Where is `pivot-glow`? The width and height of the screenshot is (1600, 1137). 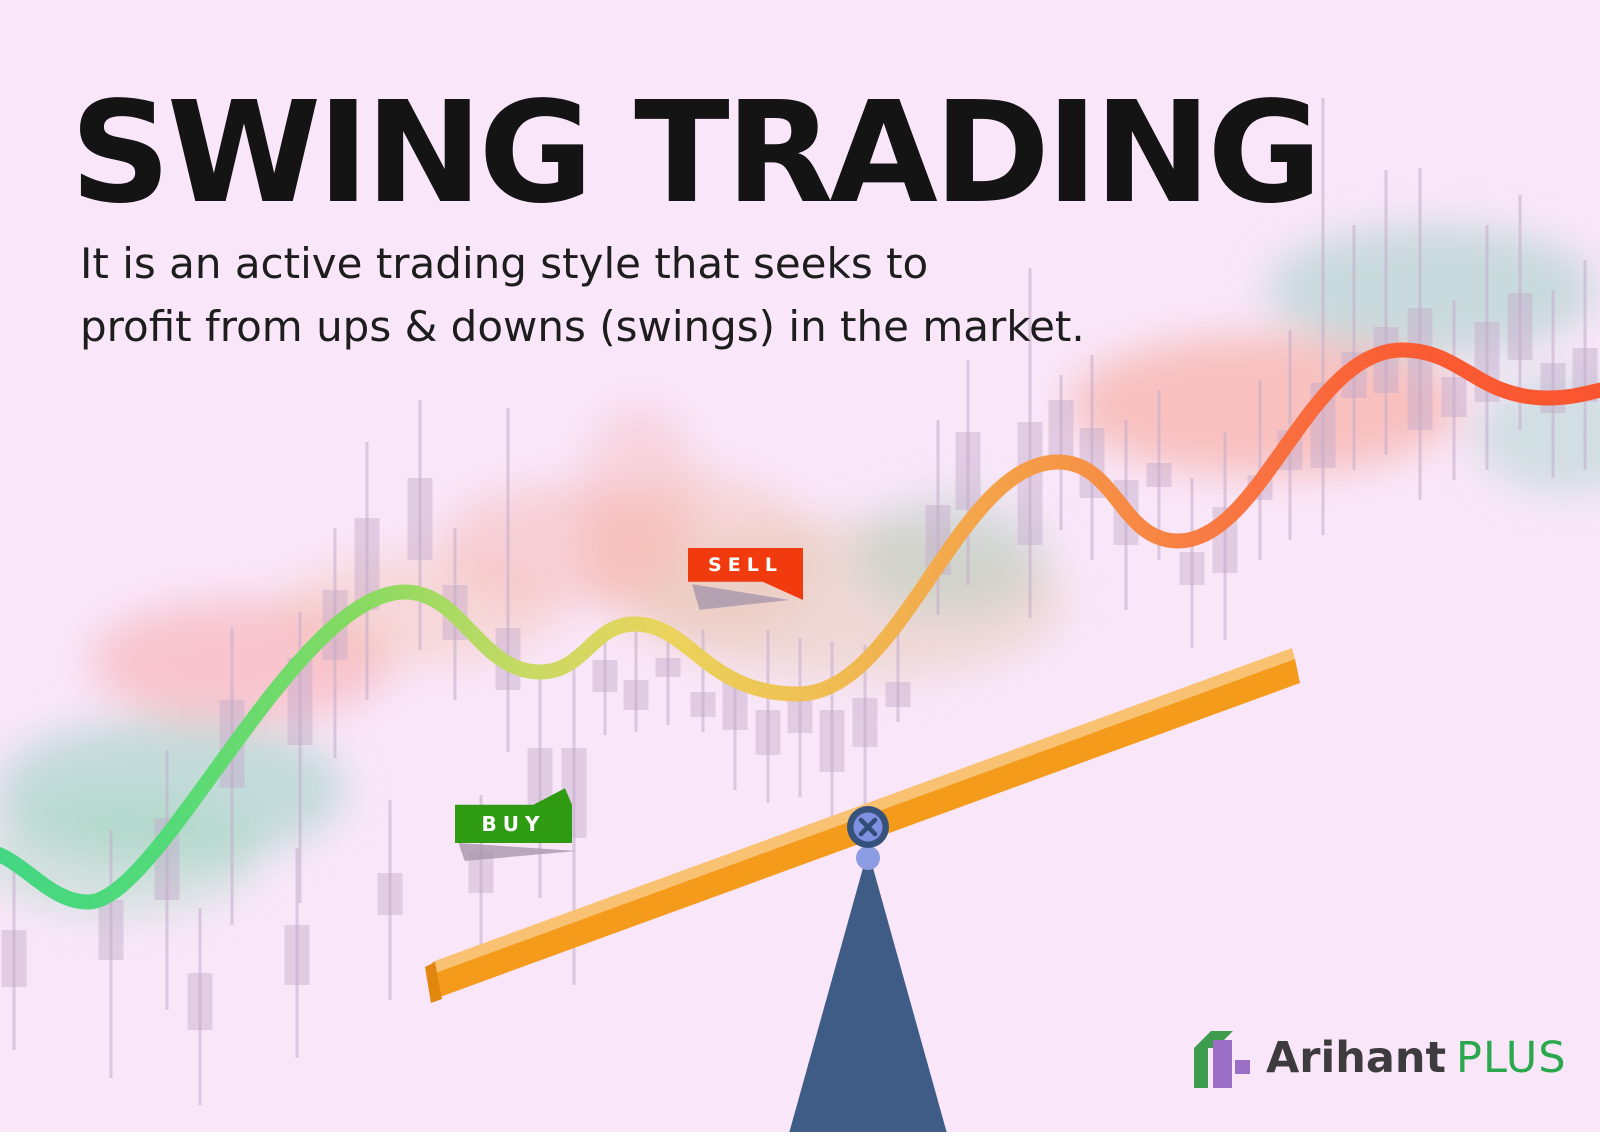
pivot-glow is located at coordinates (868, 858).